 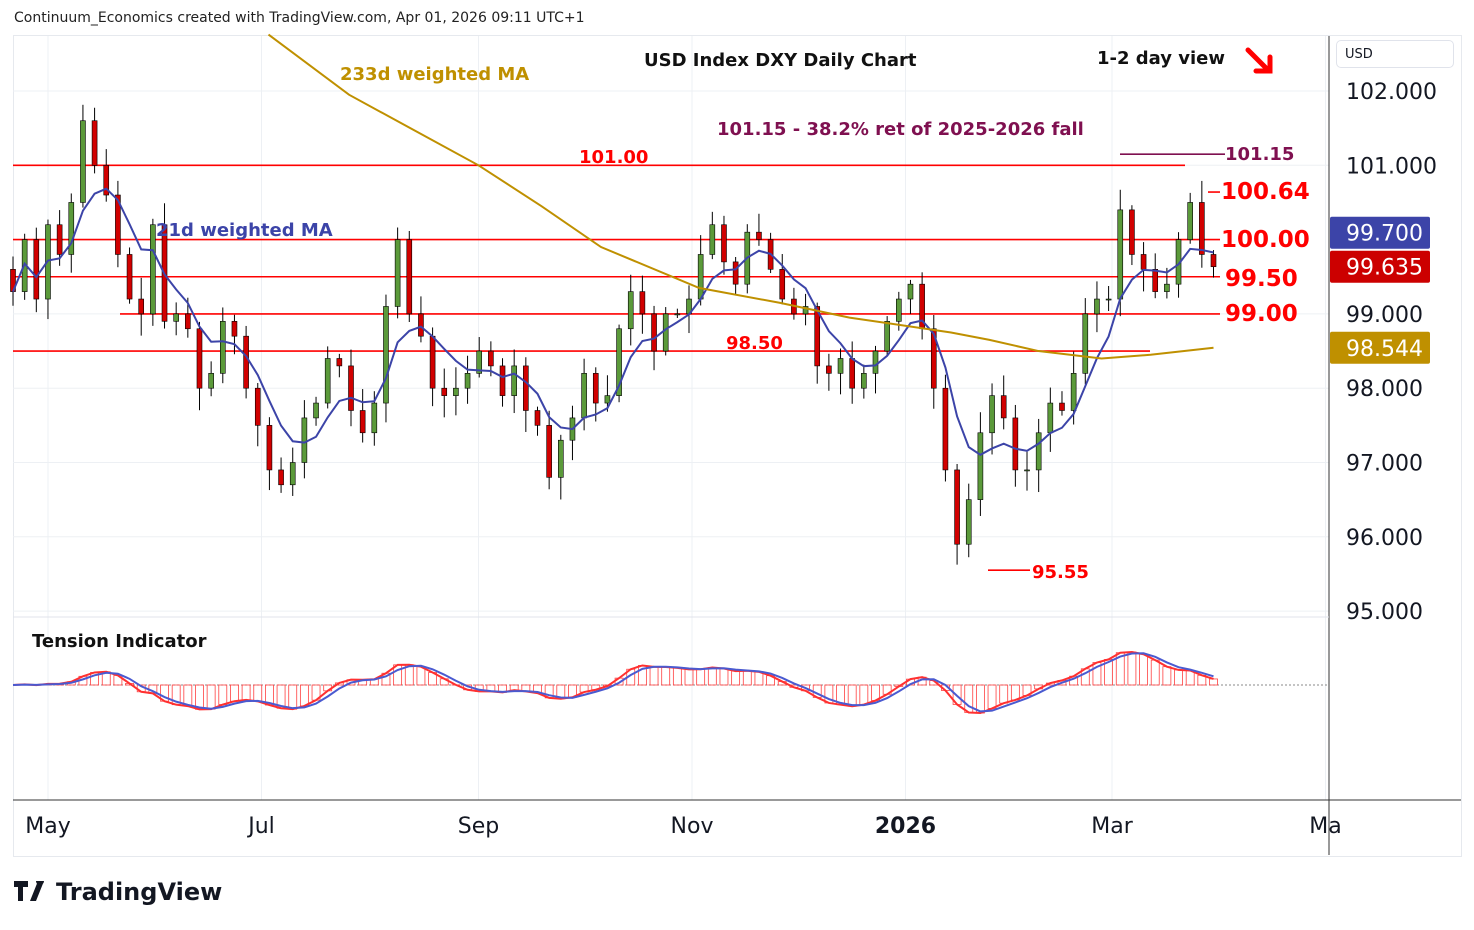 I want to click on brand-name: TradingView, so click(x=139, y=892).